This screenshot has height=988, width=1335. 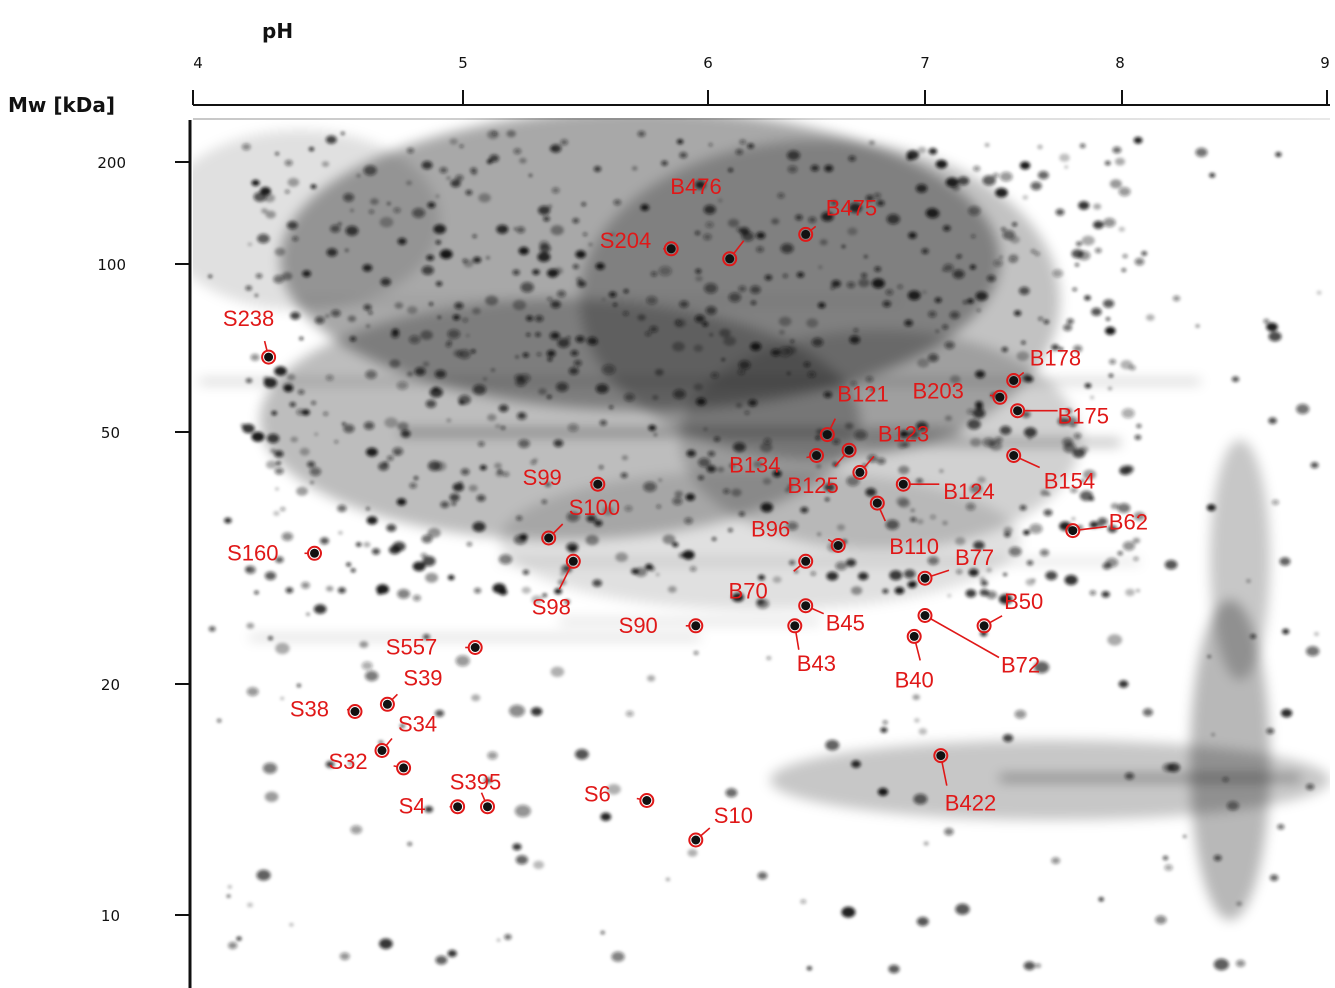 What do you see at coordinates (798, 535) in the screenshot?
I see `spot-annotation-b96: B96` at bounding box center [798, 535].